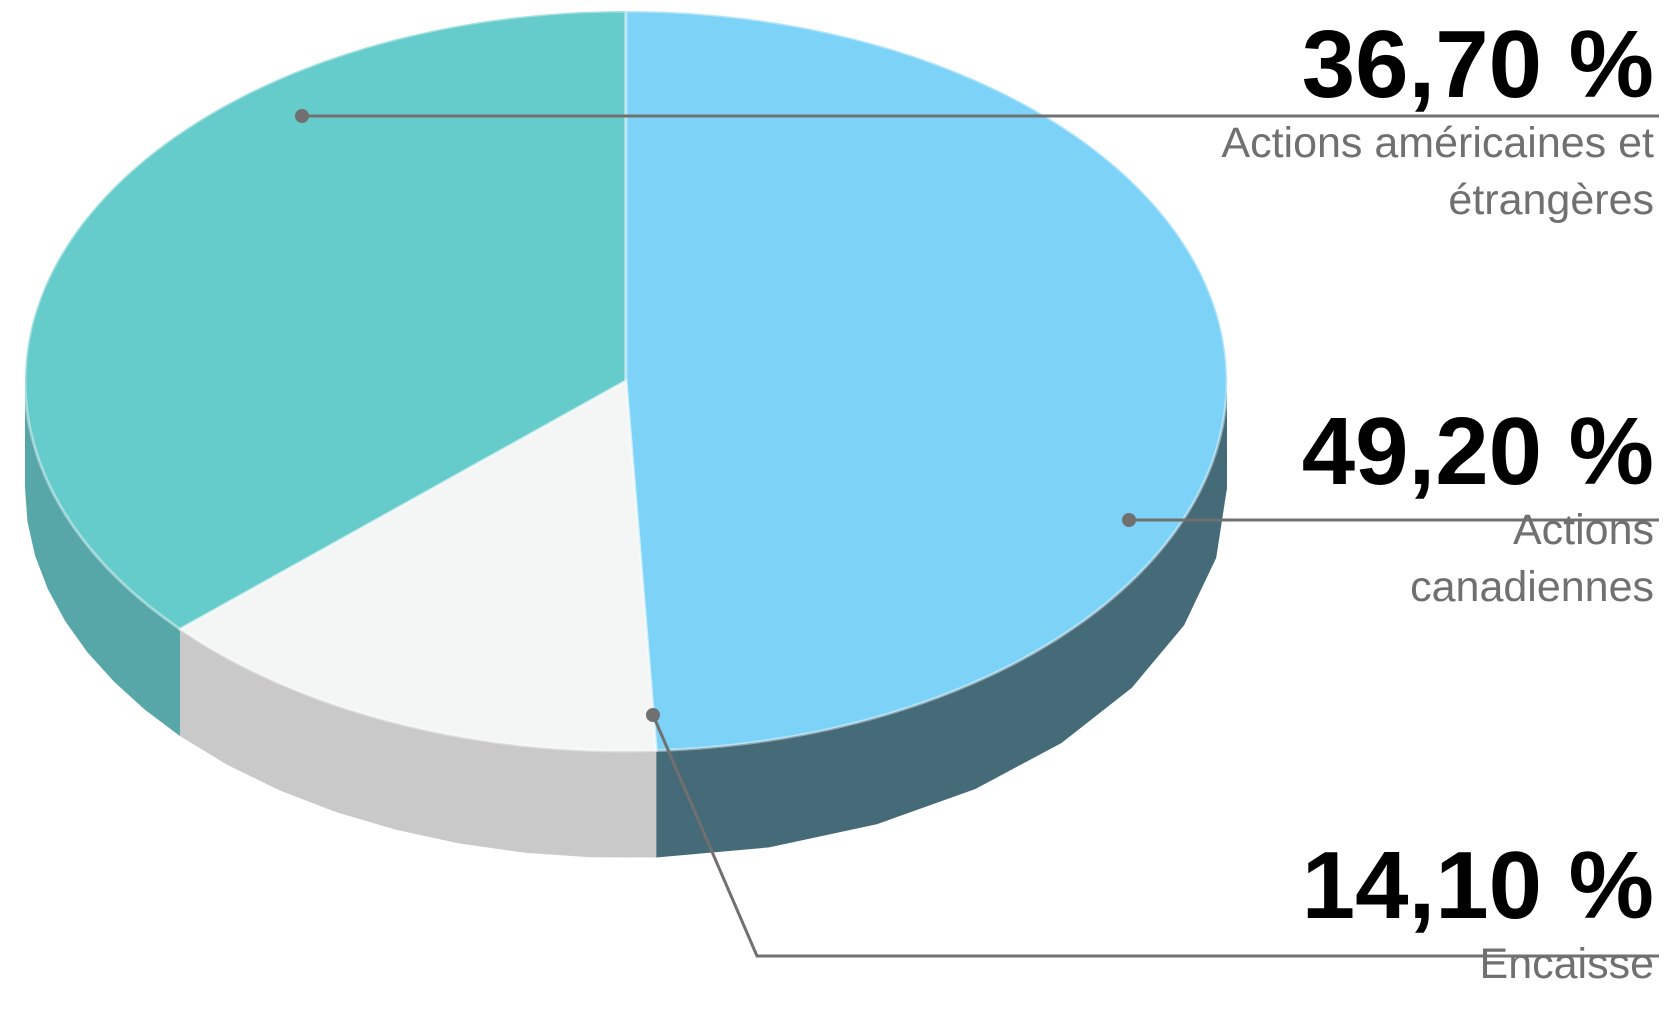 The height and width of the screenshot is (1009, 1675). Describe the element at coordinates (1477, 451) in the screenshot. I see `value-label: 49,20 %` at that location.